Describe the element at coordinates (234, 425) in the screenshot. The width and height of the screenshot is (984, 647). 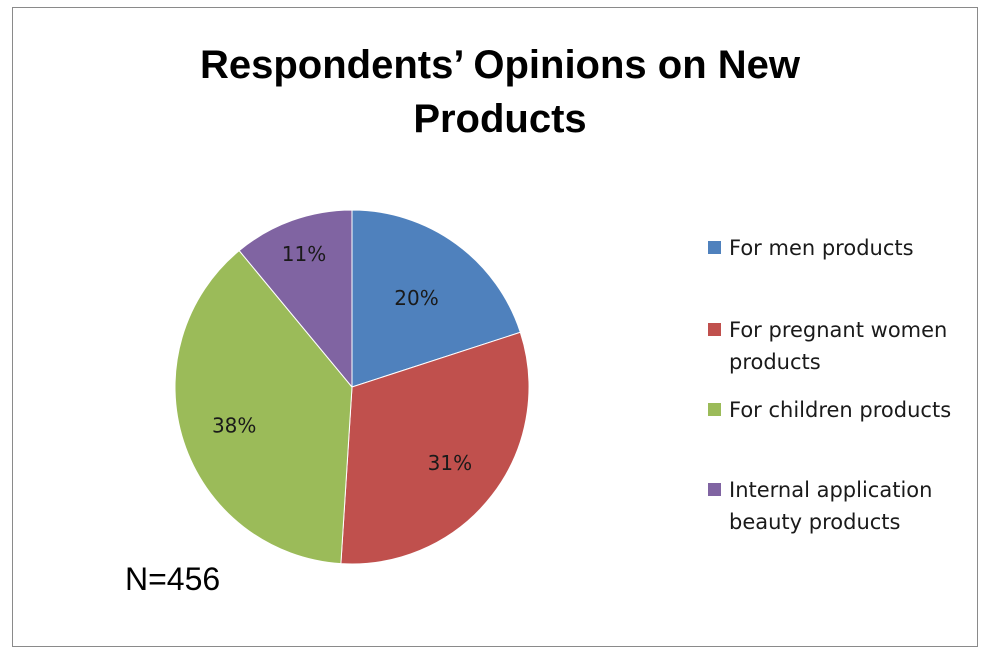
I see `data-label-children: 38%` at that location.